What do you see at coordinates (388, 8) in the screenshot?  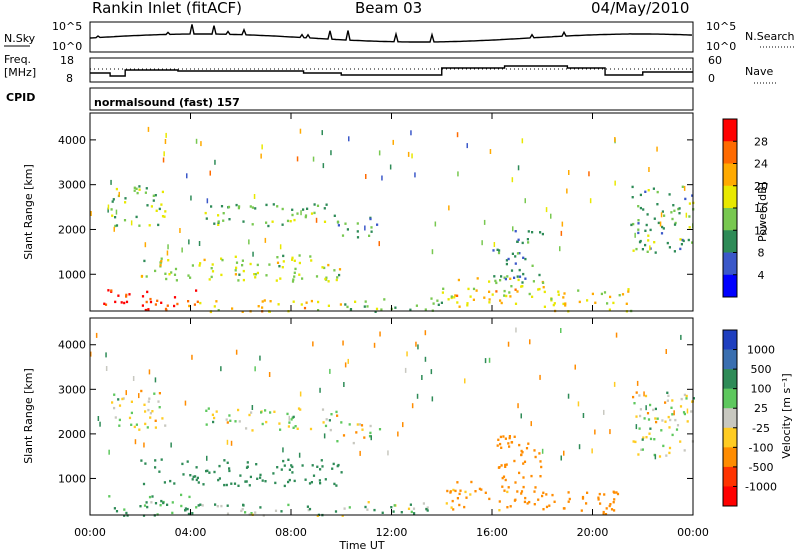 I see `beam-title: Beam 03` at bounding box center [388, 8].